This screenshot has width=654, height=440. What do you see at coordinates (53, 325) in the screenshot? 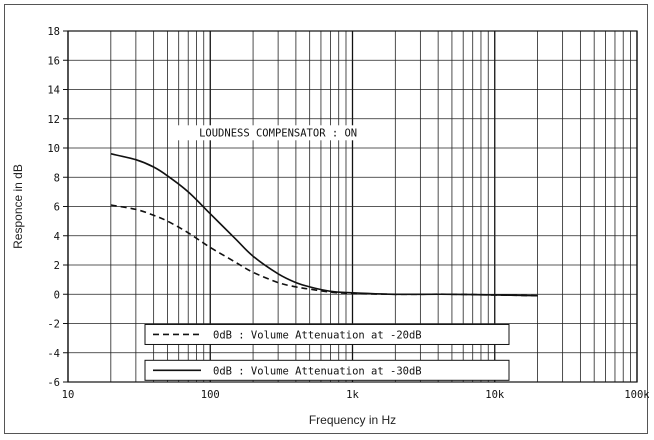
I see `y-tick-label: -2` at bounding box center [53, 325].